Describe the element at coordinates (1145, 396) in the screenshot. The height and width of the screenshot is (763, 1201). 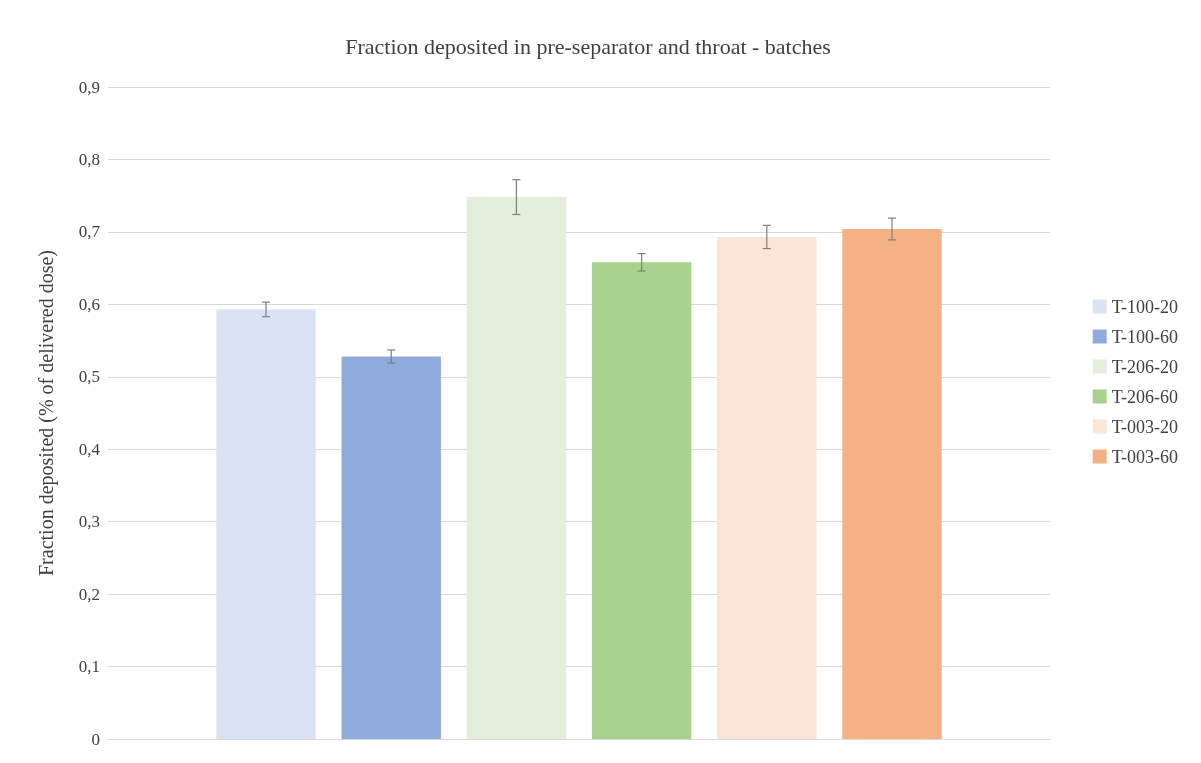
I see `legend-label: T-206-60` at that location.